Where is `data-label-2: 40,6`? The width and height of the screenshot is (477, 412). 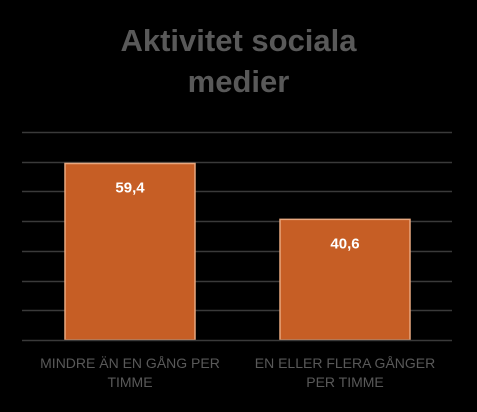
data-label-2: 40,6 is located at coordinates (344, 243).